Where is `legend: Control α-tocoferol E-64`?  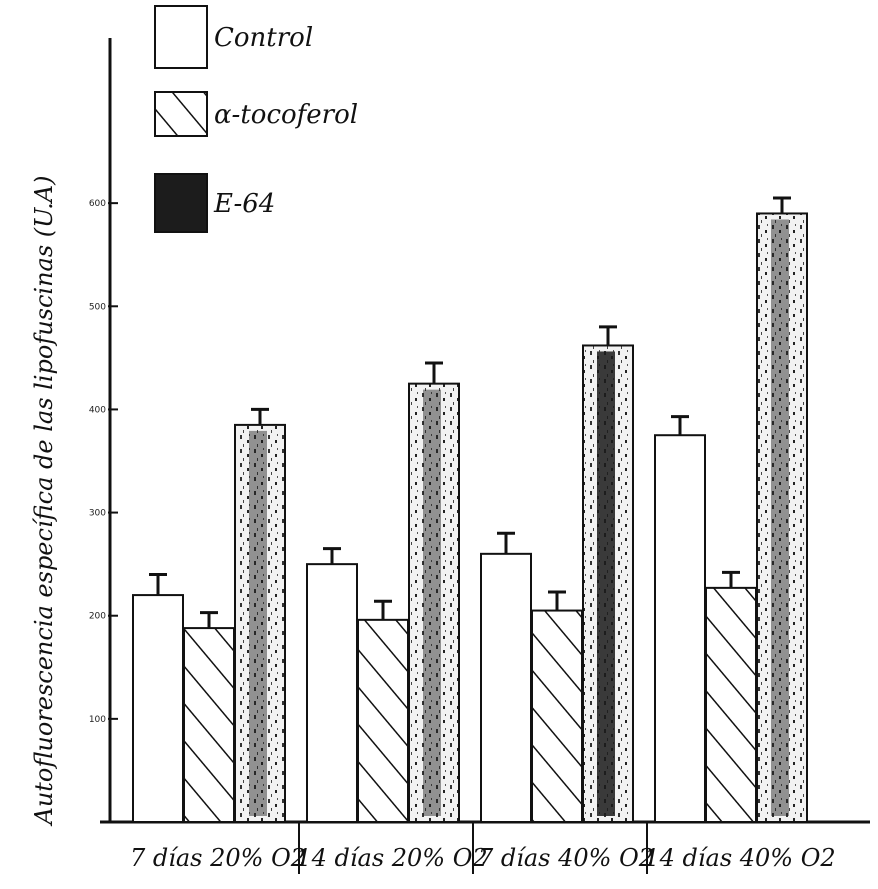 legend: Control α-tocoferol E-64 is located at coordinates (256, 119).